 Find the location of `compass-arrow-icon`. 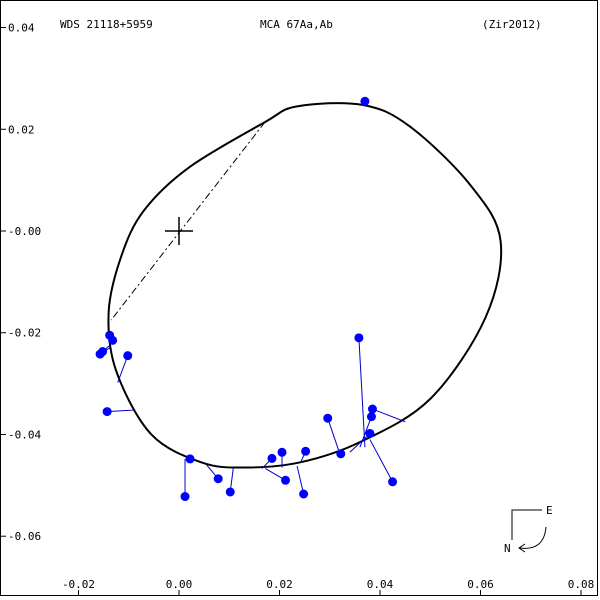

compass-arrow-icon is located at coordinates (533, 537).